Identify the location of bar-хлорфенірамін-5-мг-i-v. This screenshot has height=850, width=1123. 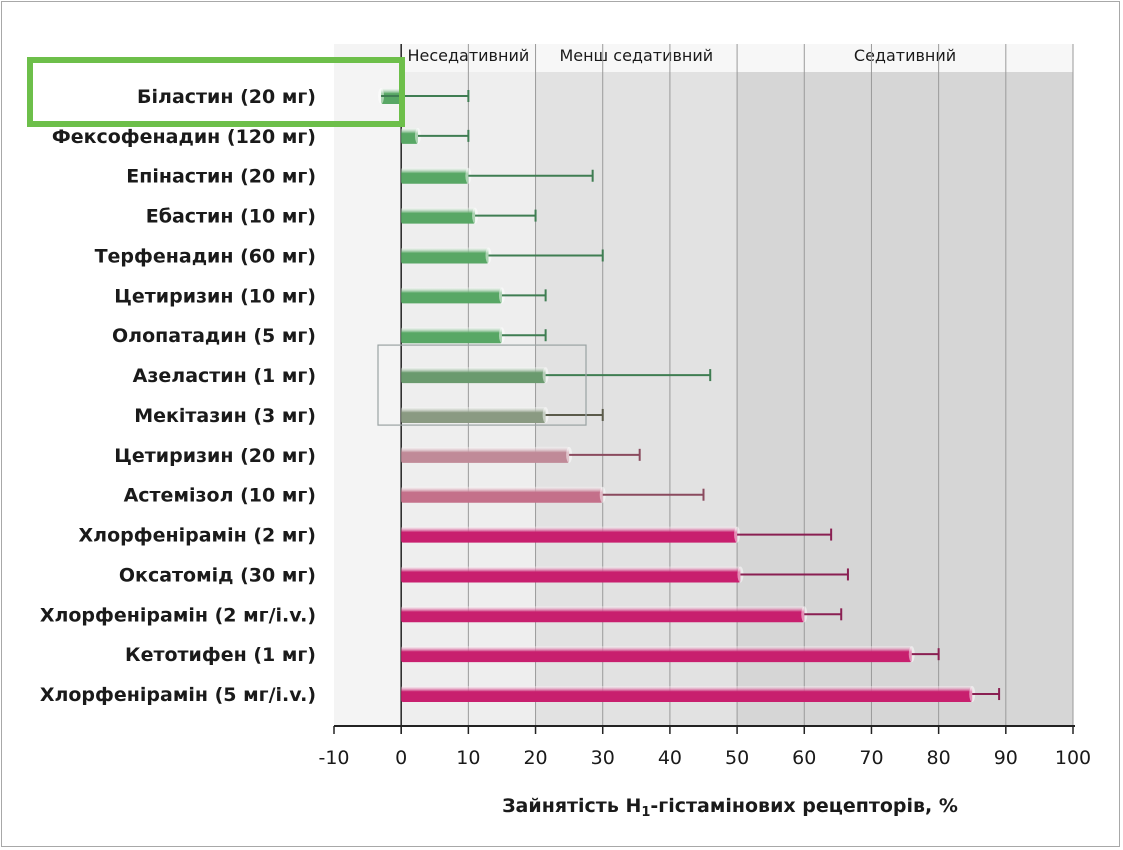
(687, 694).